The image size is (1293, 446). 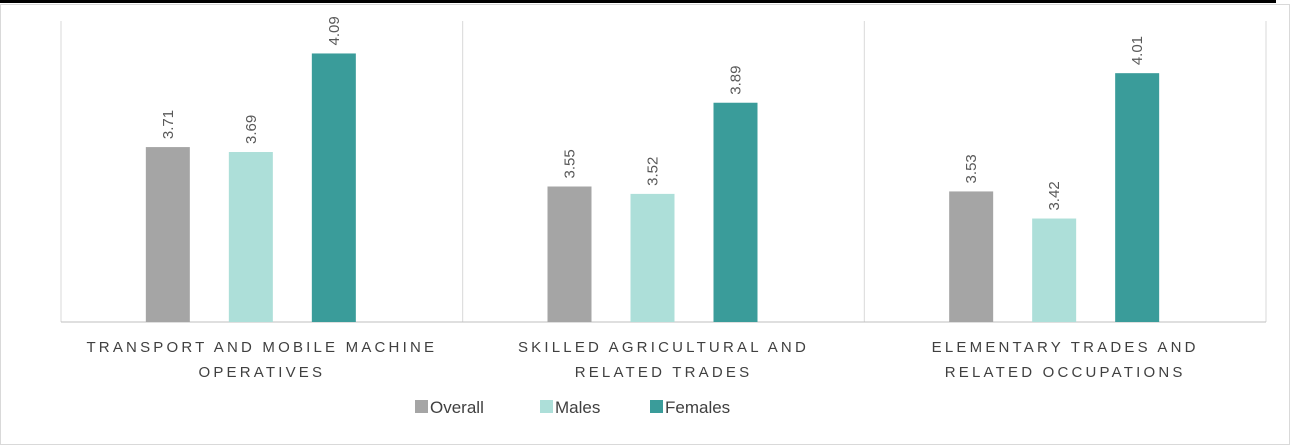 I want to click on data-label-overall-3: 3.53, so click(x=971, y=168).